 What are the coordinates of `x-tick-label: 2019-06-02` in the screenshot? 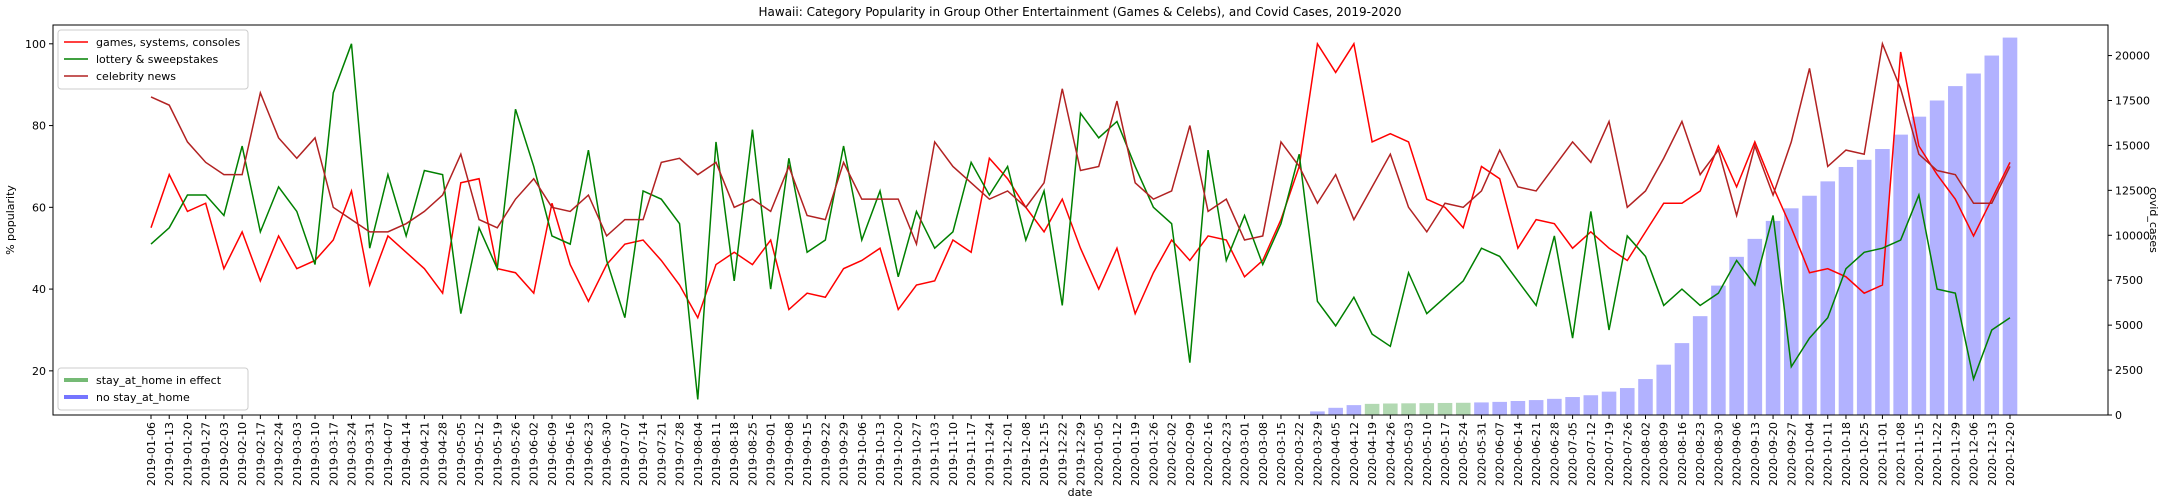 It's located at (534, 454).